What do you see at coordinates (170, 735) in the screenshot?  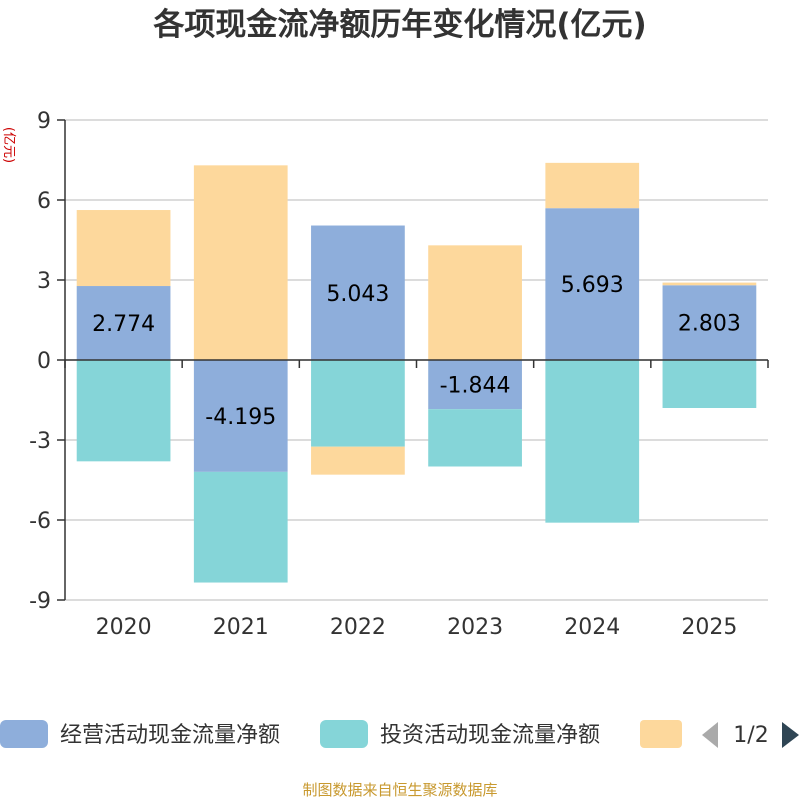 I see `legend-label-operating: 经营活动现金流量净额` at bounding box center [170, 735].